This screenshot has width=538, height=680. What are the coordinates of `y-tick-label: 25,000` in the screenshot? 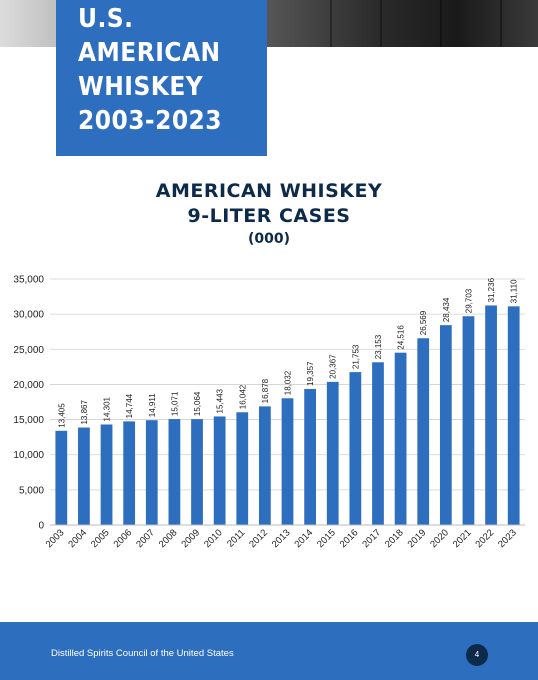 It's located at (28, 350).